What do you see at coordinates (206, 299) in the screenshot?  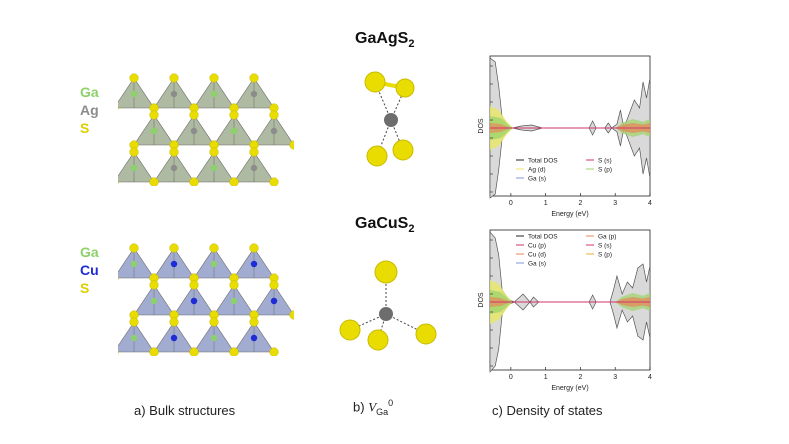 I see `gacus-bulk-structure` at bounding box center [206, 299].